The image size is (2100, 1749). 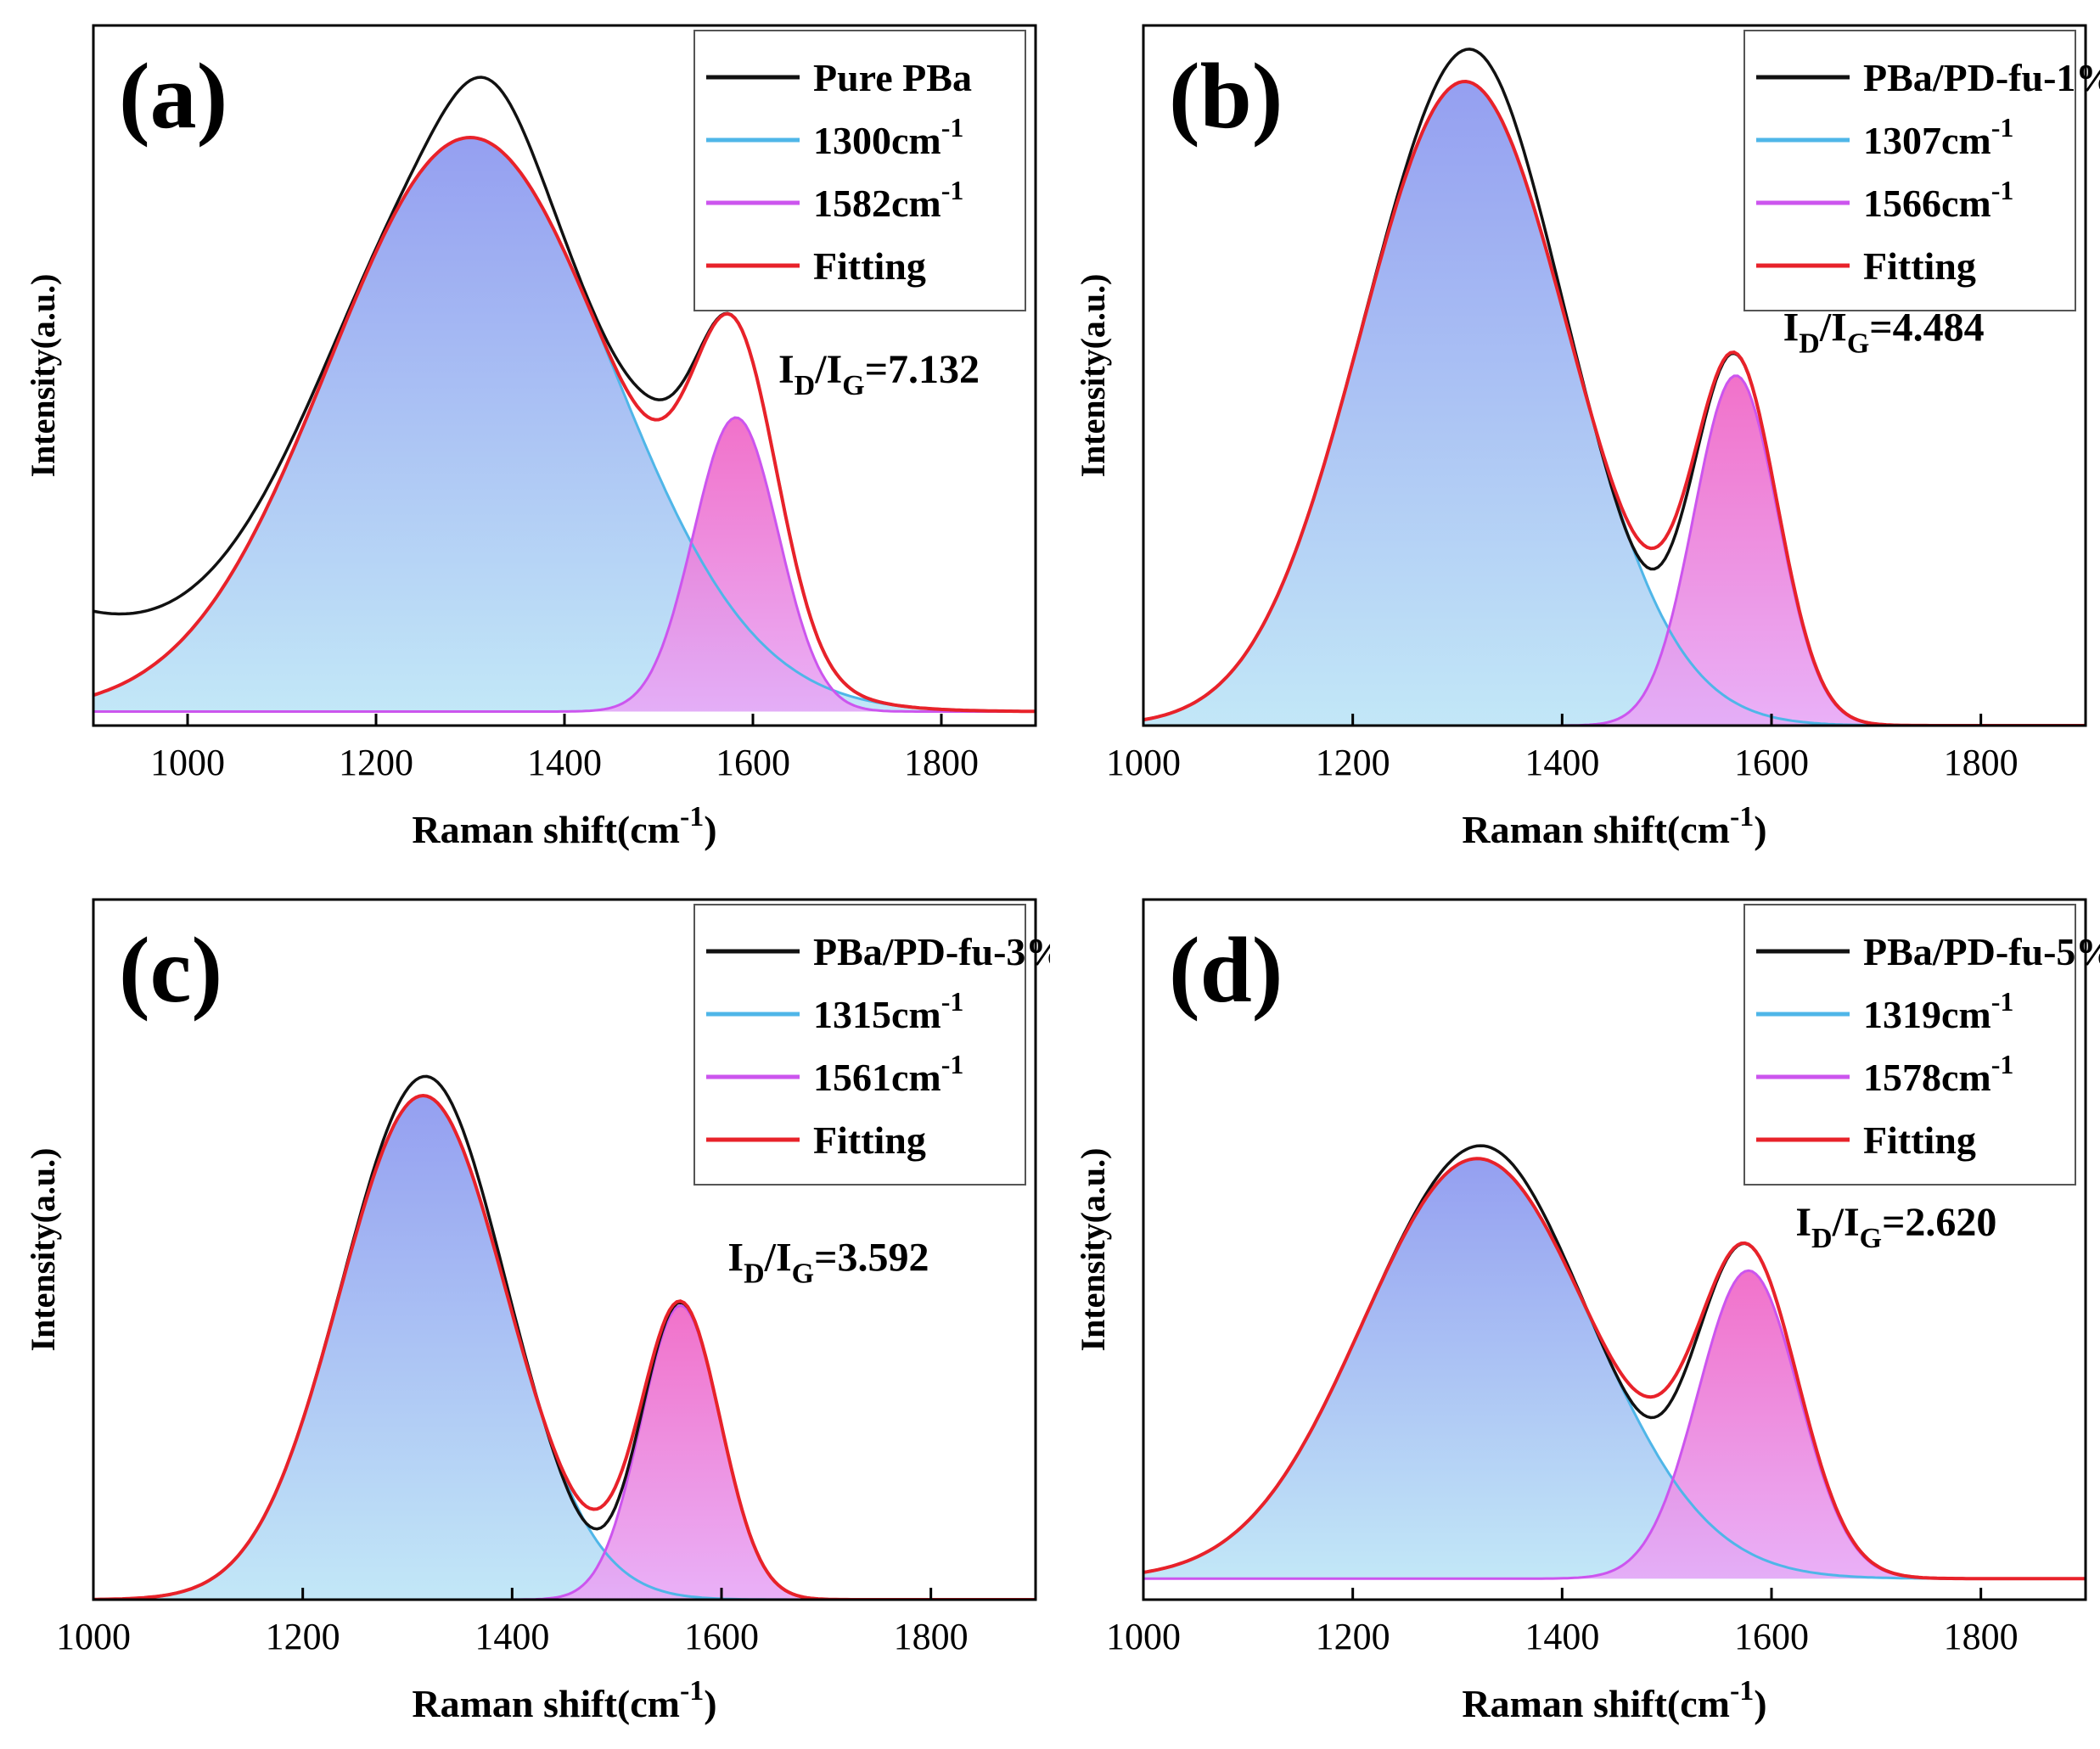 What do you see at coordinates (888, 137) in the screenshot?
I see `legend-entry: 1300cm-1` at bounding box center [888, 137].